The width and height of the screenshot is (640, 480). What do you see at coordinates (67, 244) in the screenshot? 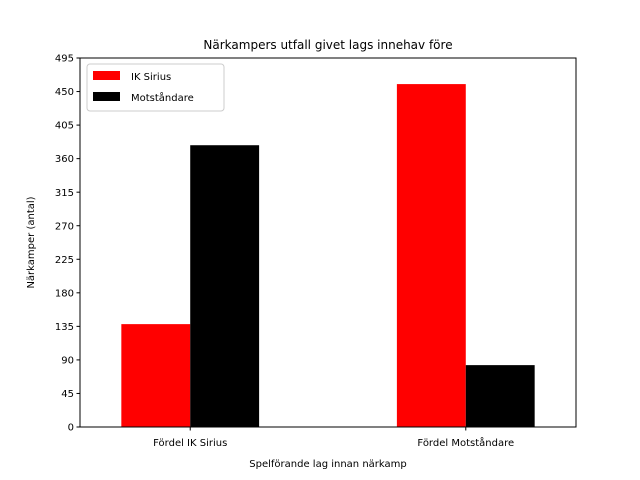
I see `y-axis: 0 45 90 135 180 225 270 315 360 405 450 495` at bounding box center [67, 244].